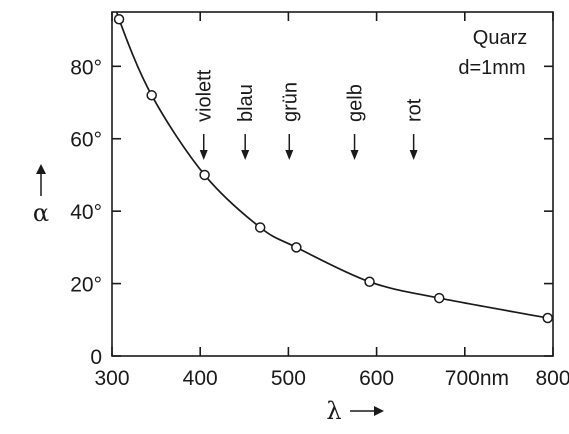 The height and width of the screenshot is (434, 569). Describe the element at coordinates (86, 285) in the screenshot. I see `y-tick-label: 20°` at that location.